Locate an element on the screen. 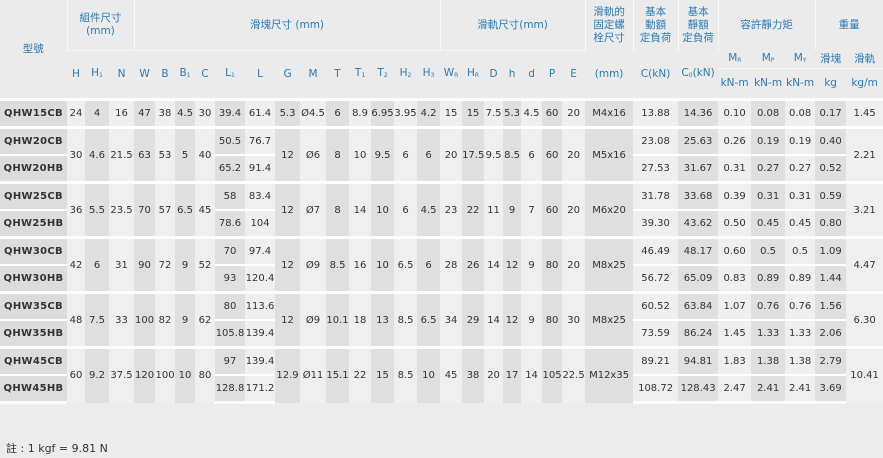  cell-h3: 10 is located at coordinates (429, 374).